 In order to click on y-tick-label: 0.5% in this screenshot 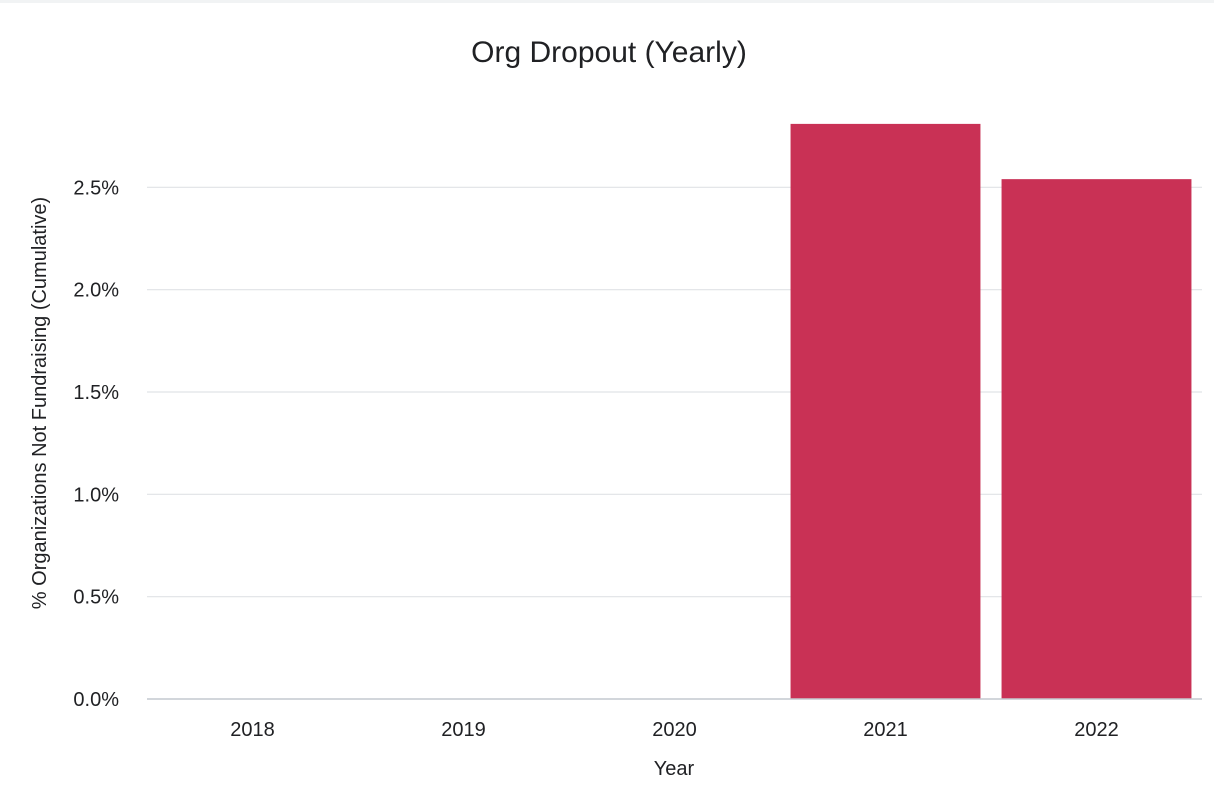, I will do `click(96, 598)`.